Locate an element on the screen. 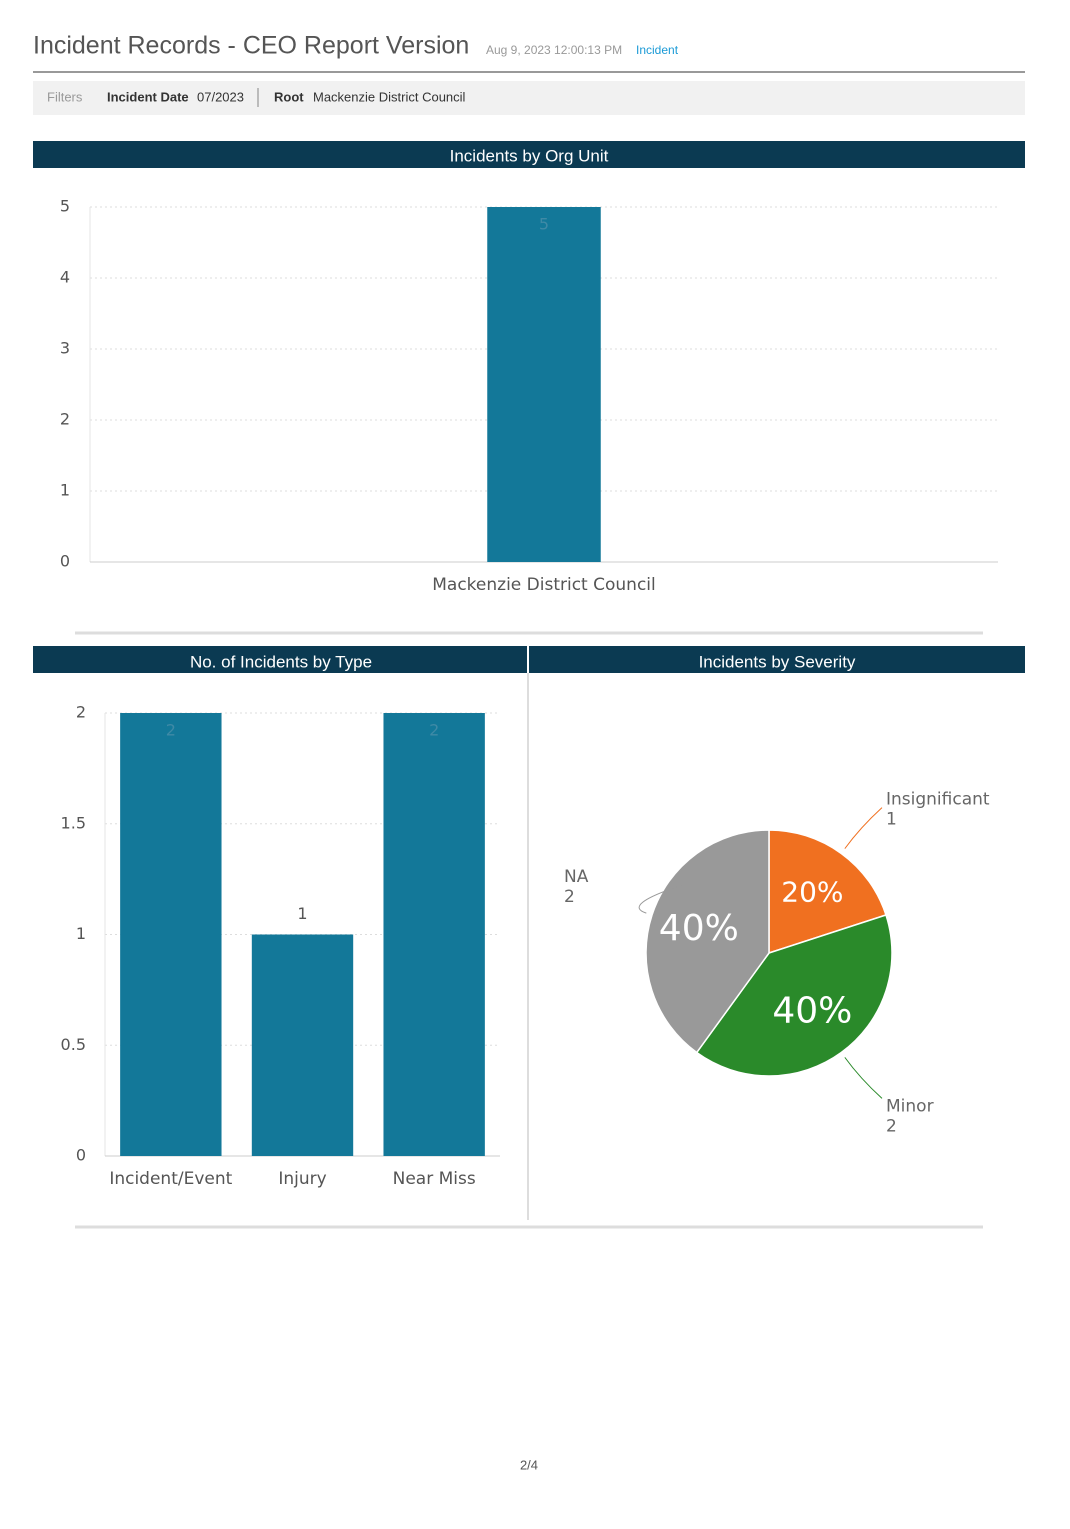 The height and width of the screenshot is (1529, 1070). timestamp: Aug 9, 2023 12:00:13 PM is located at coordinates (554, 50).